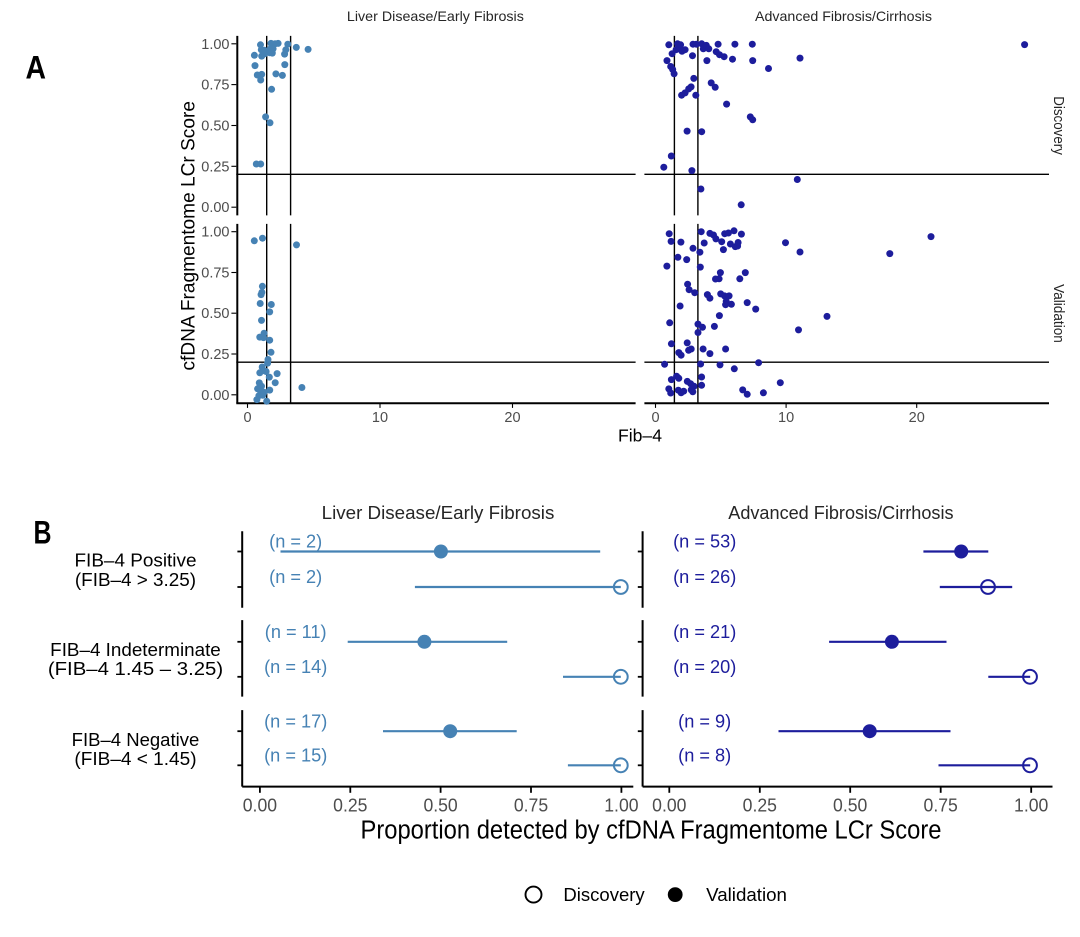  I want to click on svg-text: (FIB–4 > 3.25), so click(135, 579).